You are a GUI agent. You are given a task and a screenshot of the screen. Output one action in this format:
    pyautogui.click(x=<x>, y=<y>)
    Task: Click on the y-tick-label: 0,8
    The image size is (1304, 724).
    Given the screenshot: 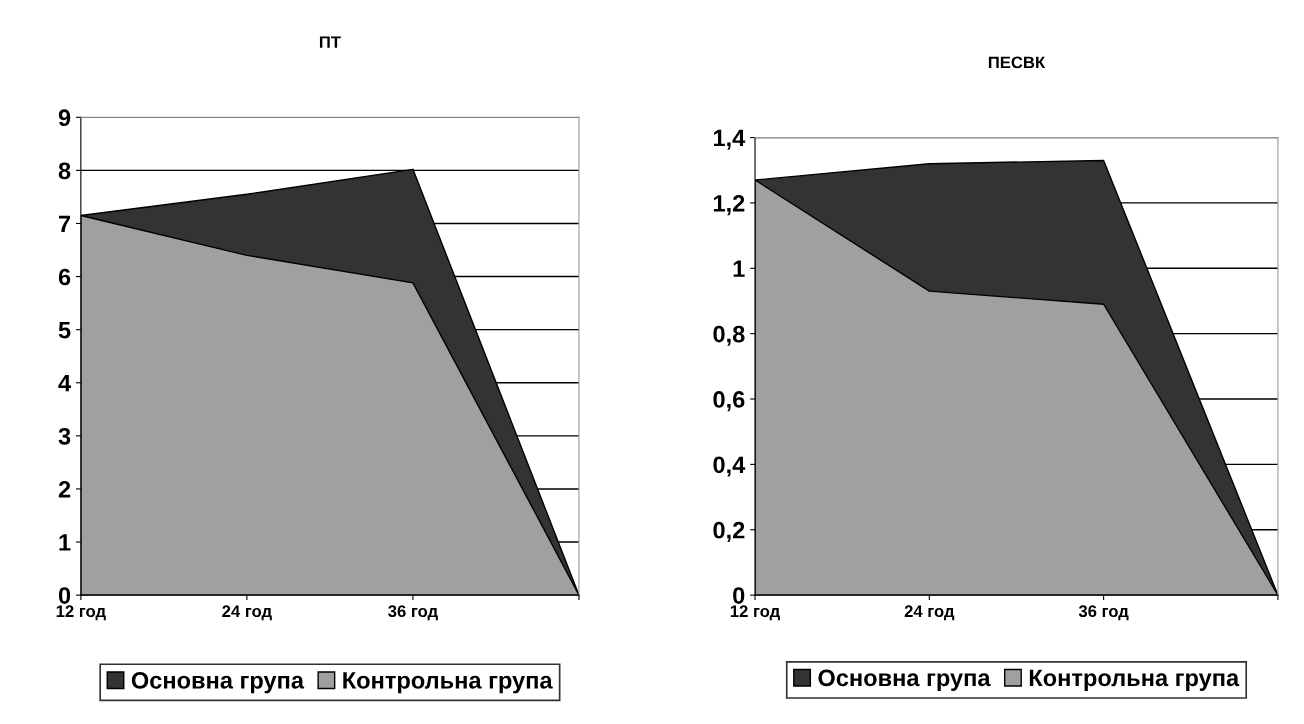 What is the action you would take?
    pyautogui.click(x=729, y=335)
    